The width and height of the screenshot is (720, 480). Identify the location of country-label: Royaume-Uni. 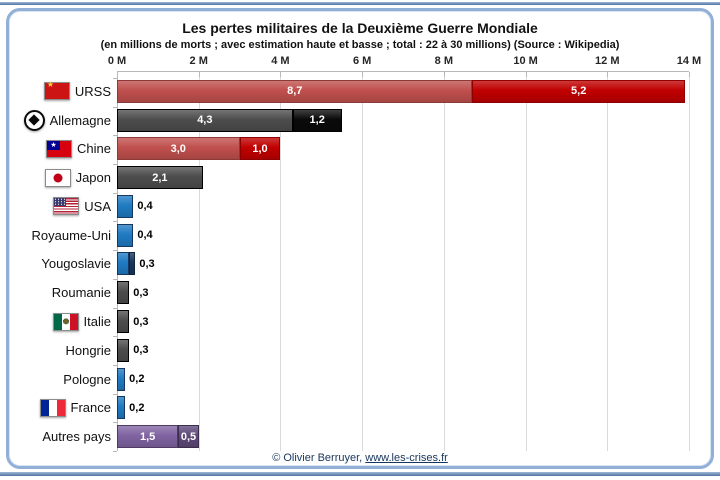
(71, 235).